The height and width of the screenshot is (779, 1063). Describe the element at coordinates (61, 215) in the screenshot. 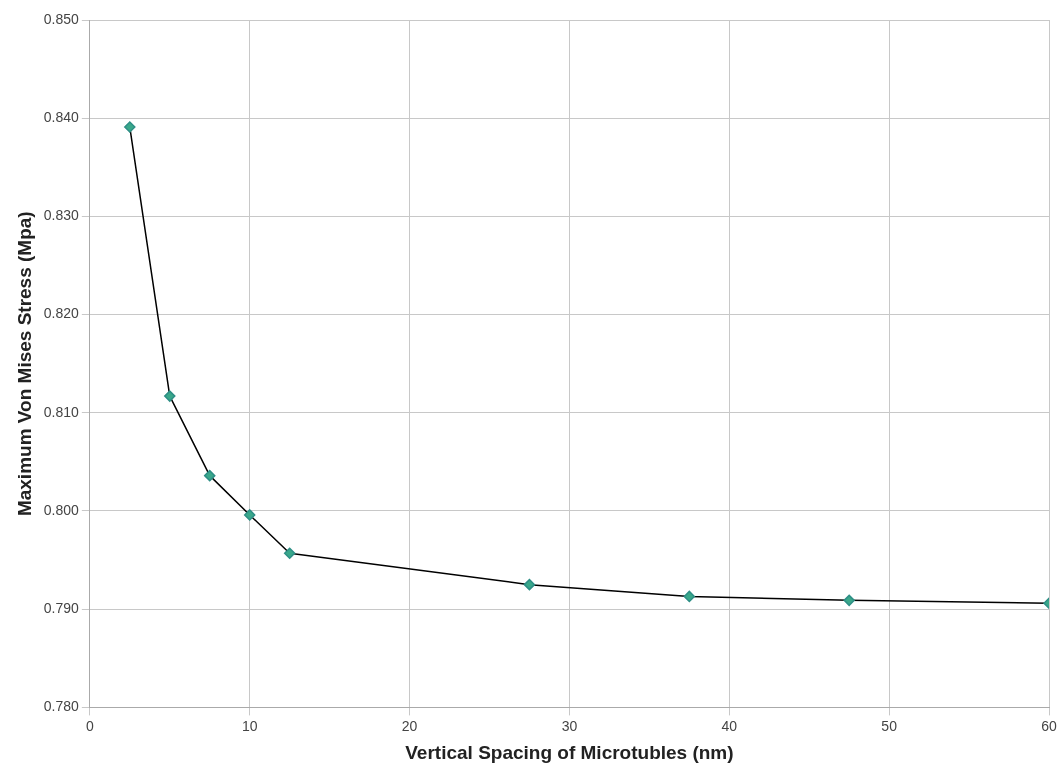

I see `y-tick-label: 0.830` at that location.